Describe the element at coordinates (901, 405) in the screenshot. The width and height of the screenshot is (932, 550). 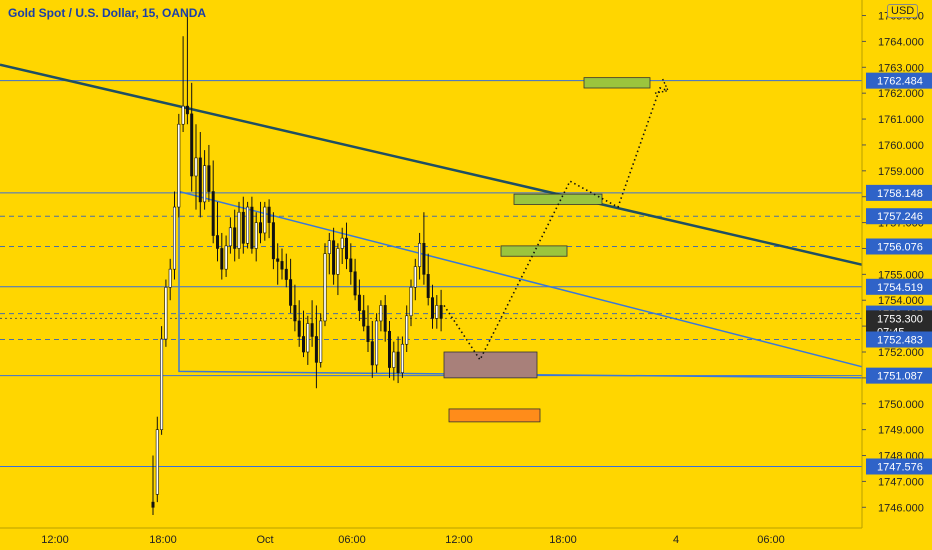
I see `y-tick-label: 1750.000` at that location.